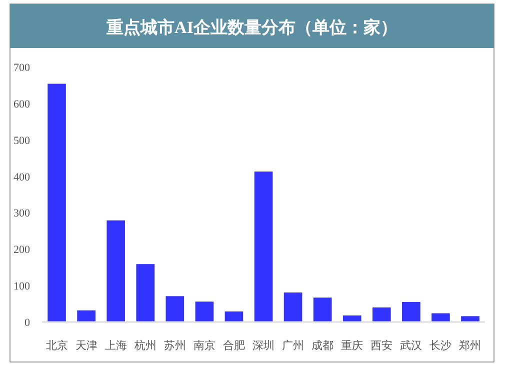 Image resolution: width=511 pixels, height=379 pixels. What do you see at coordinates (22, 140) in the screenshot?
I see `y-tick-label: 500` at bounding box center [22, 140].